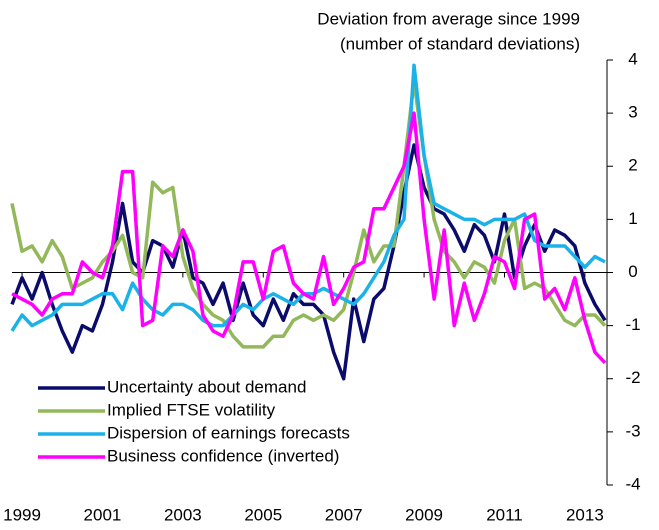 Image resolution: width=659 pixels, height=530 pixels. I want to click on y-tick-label: 1, so click(632, 218).